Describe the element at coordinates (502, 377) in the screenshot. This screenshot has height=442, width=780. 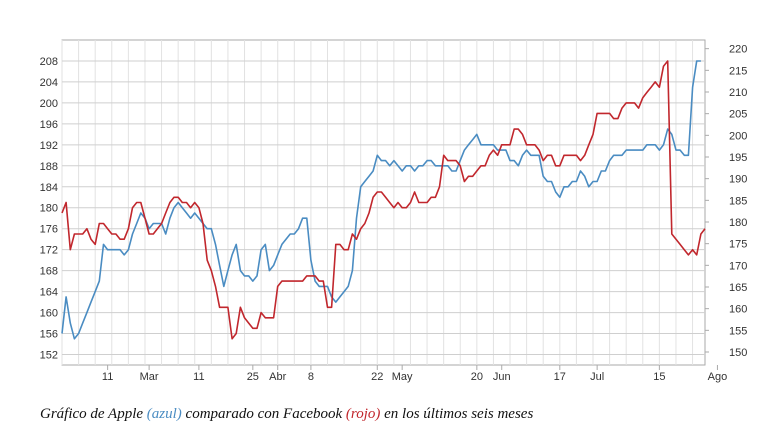
I see `x-tick-label: Jun` at that location.